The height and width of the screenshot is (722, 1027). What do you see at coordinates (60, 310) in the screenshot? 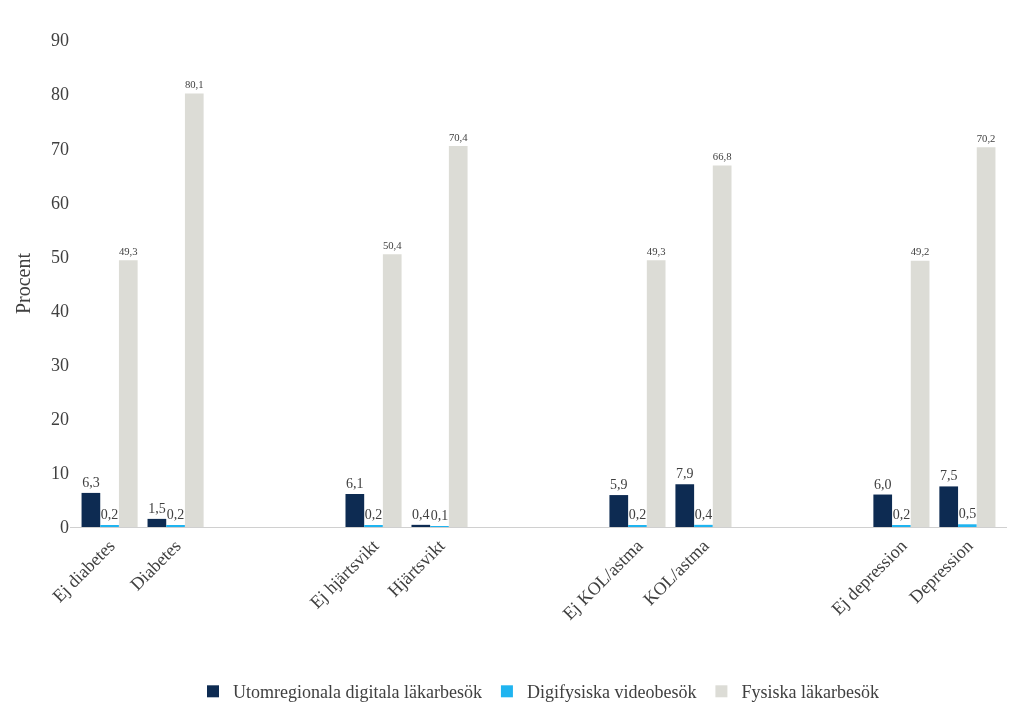
I see `y-tick-label: 40` at bounding box center [60, 310].